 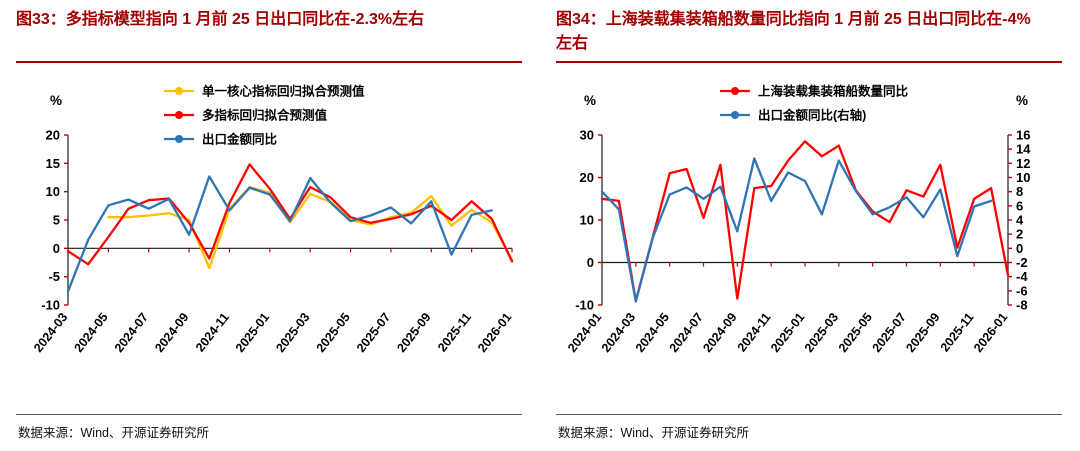 I want to click on secondary-y-axis-tick-label: 4, so click(x=1020, y=220).